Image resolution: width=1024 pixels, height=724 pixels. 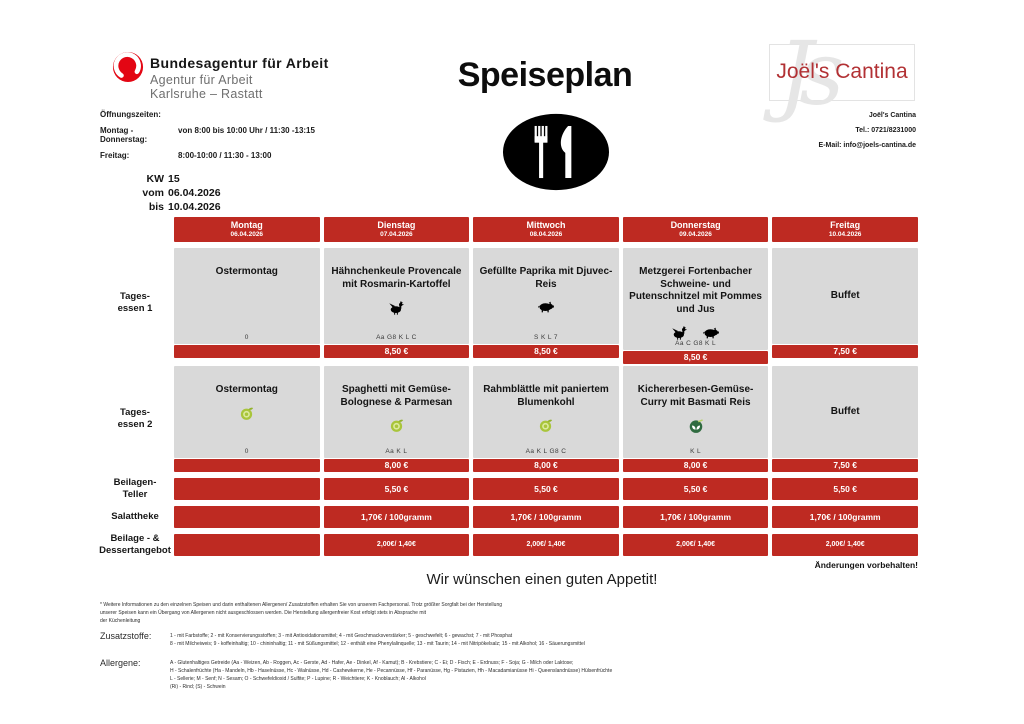 I want to click on meal-price, so click(x=247, y=351).